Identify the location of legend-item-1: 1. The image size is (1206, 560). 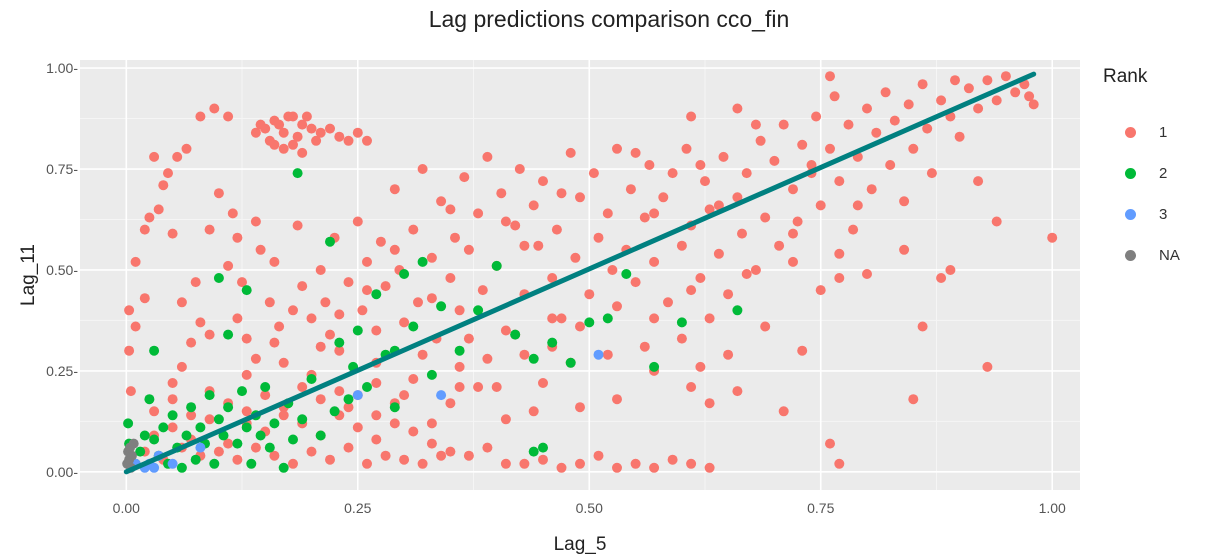
(1153, 132).